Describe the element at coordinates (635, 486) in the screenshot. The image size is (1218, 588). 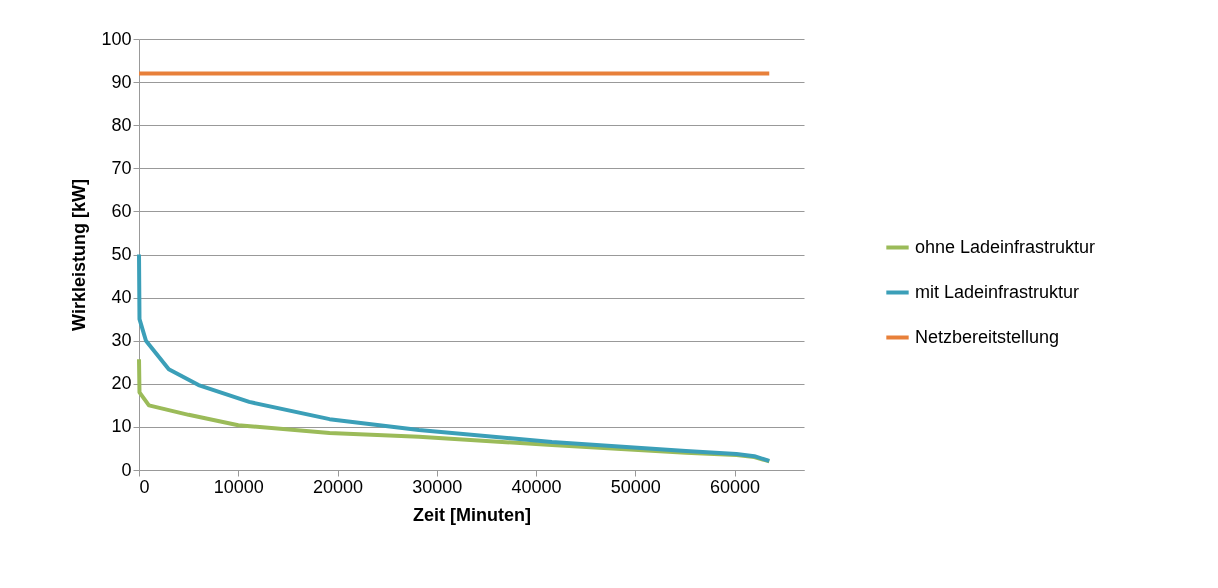
I see `x-tick-label: 50000` at that location.